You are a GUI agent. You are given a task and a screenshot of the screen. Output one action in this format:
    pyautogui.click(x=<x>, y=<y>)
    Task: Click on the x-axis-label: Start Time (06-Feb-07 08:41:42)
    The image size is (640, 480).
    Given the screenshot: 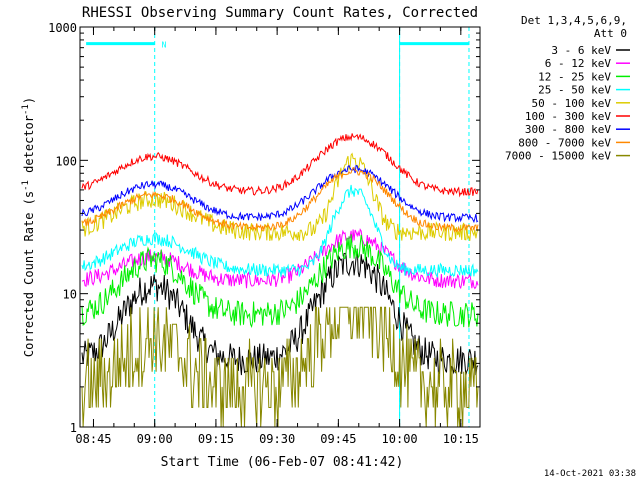 What is the action you would take?
    pyautogui.click(x=282, y=462)
    